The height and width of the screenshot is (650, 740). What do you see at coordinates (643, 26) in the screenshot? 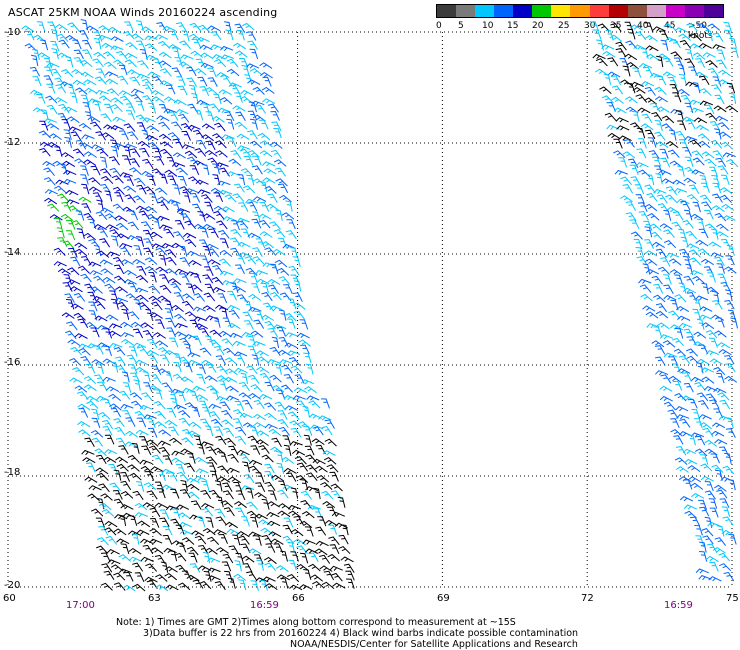
I see `legend-label: 40` at bounding box center [643, 26].